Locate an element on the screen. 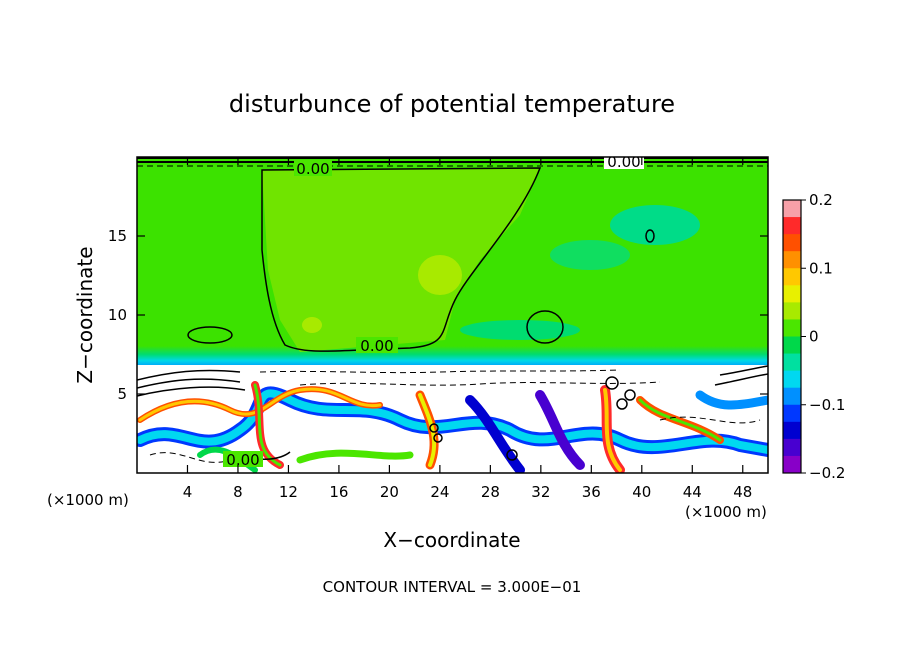 Image resolution: width=904 pixels, height=654 pixels. x-tick-label: 40 is located at coordinates (641, 492).